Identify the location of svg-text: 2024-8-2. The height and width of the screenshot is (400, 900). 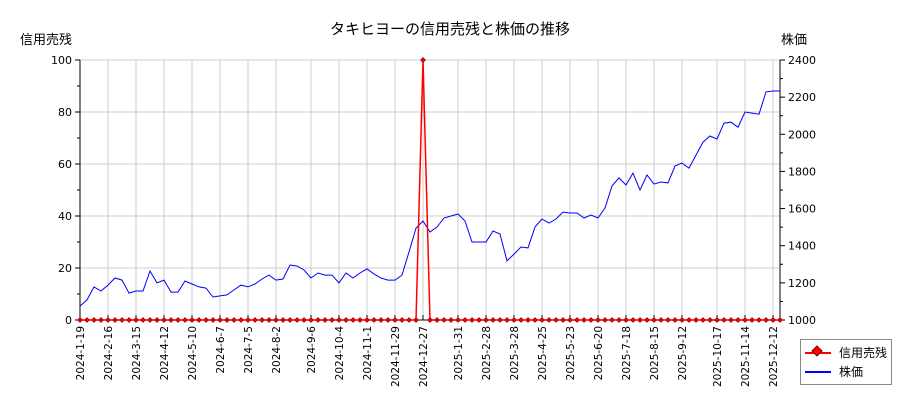
(277, 350).